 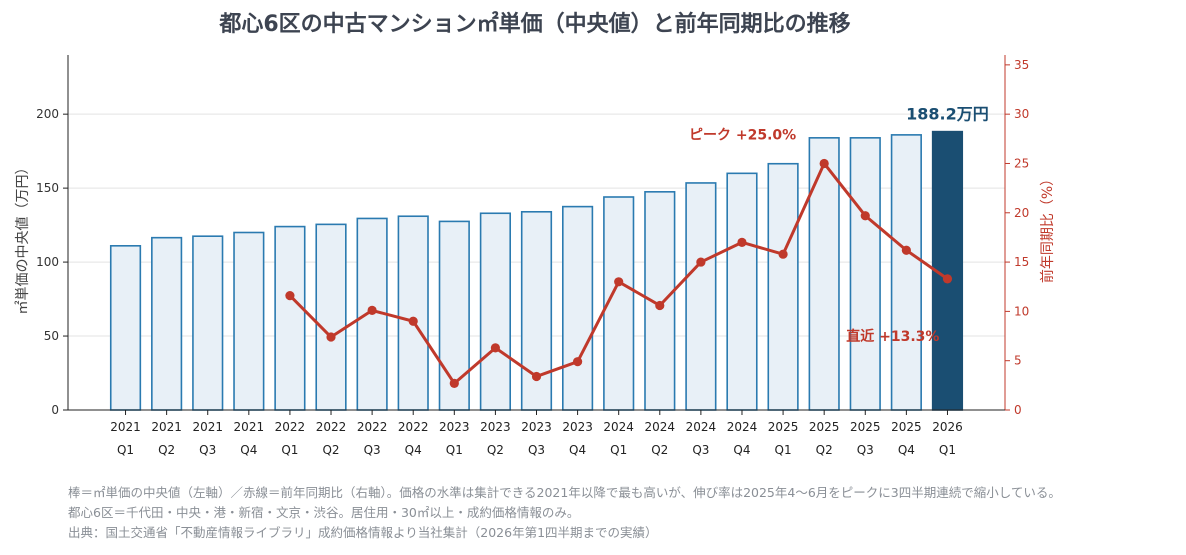 I want to click on left-tick-label: 100, so click(x=47, y=262).